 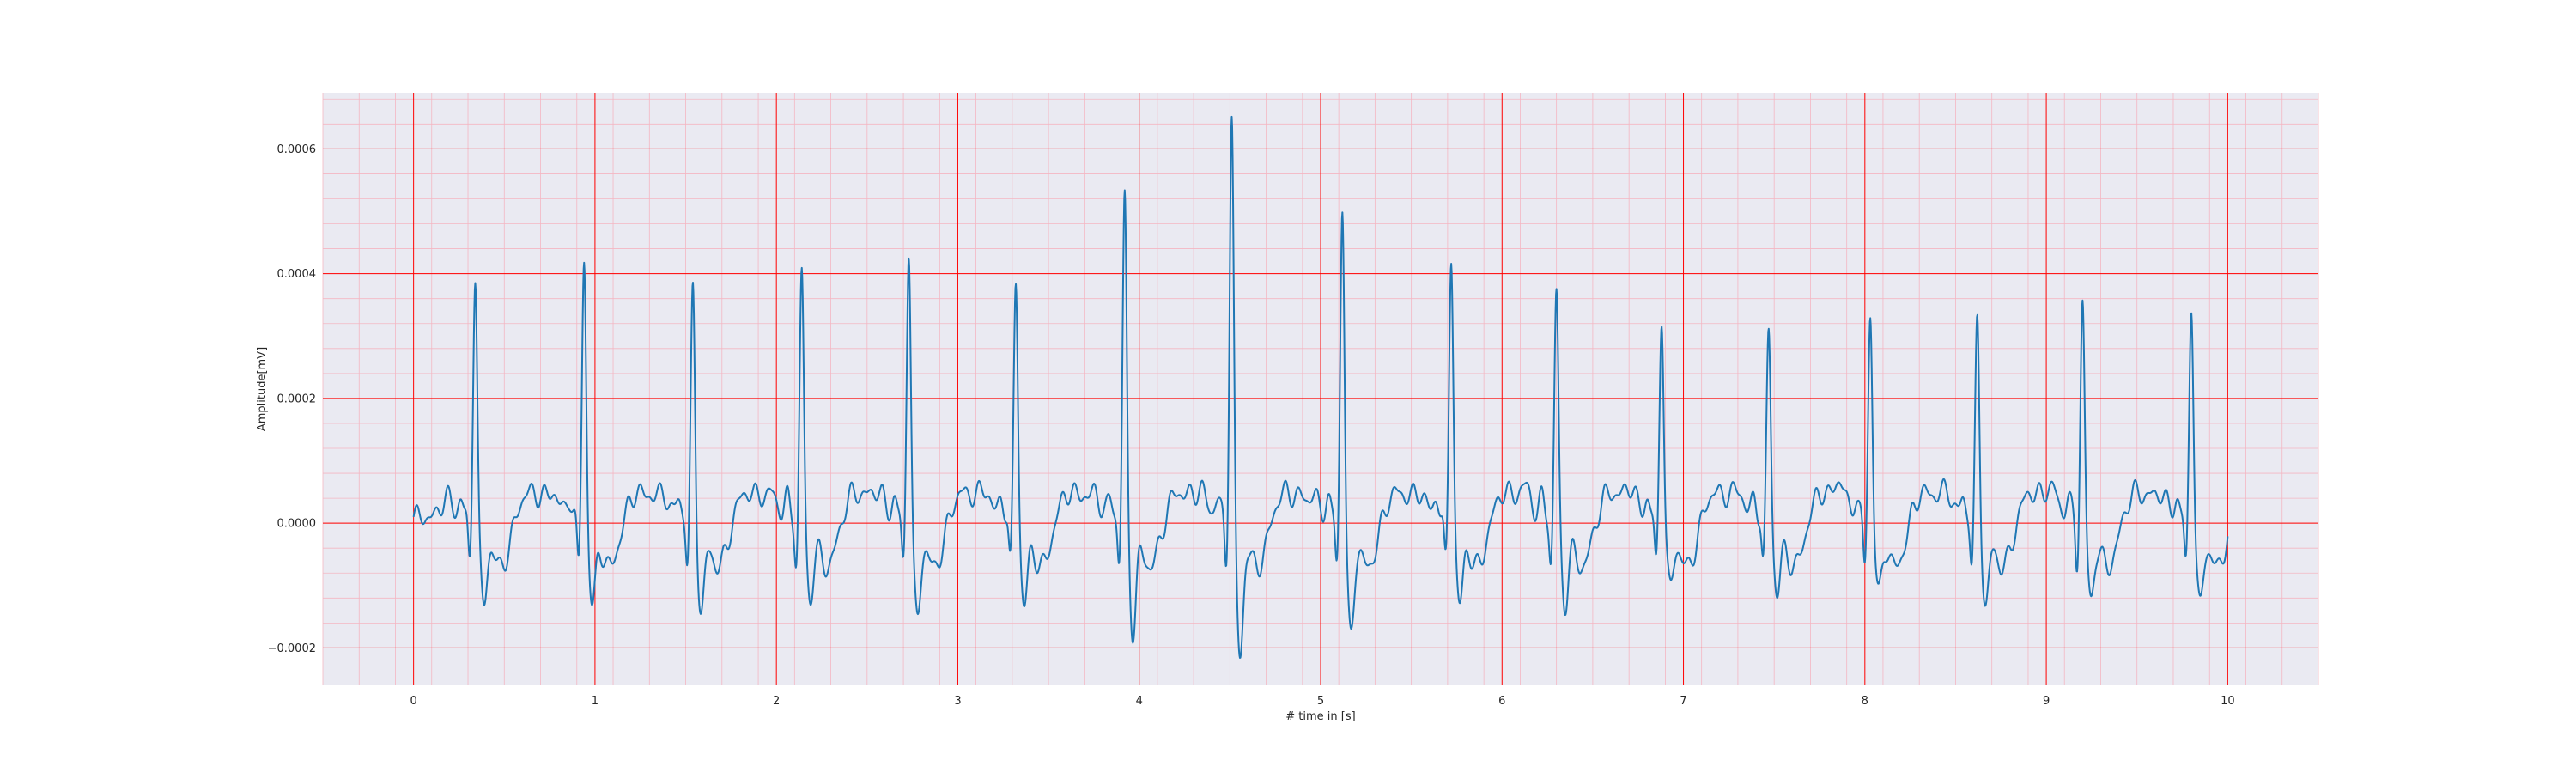 I want to click on x-tick-label: 8, so click(x=1865, y=701).